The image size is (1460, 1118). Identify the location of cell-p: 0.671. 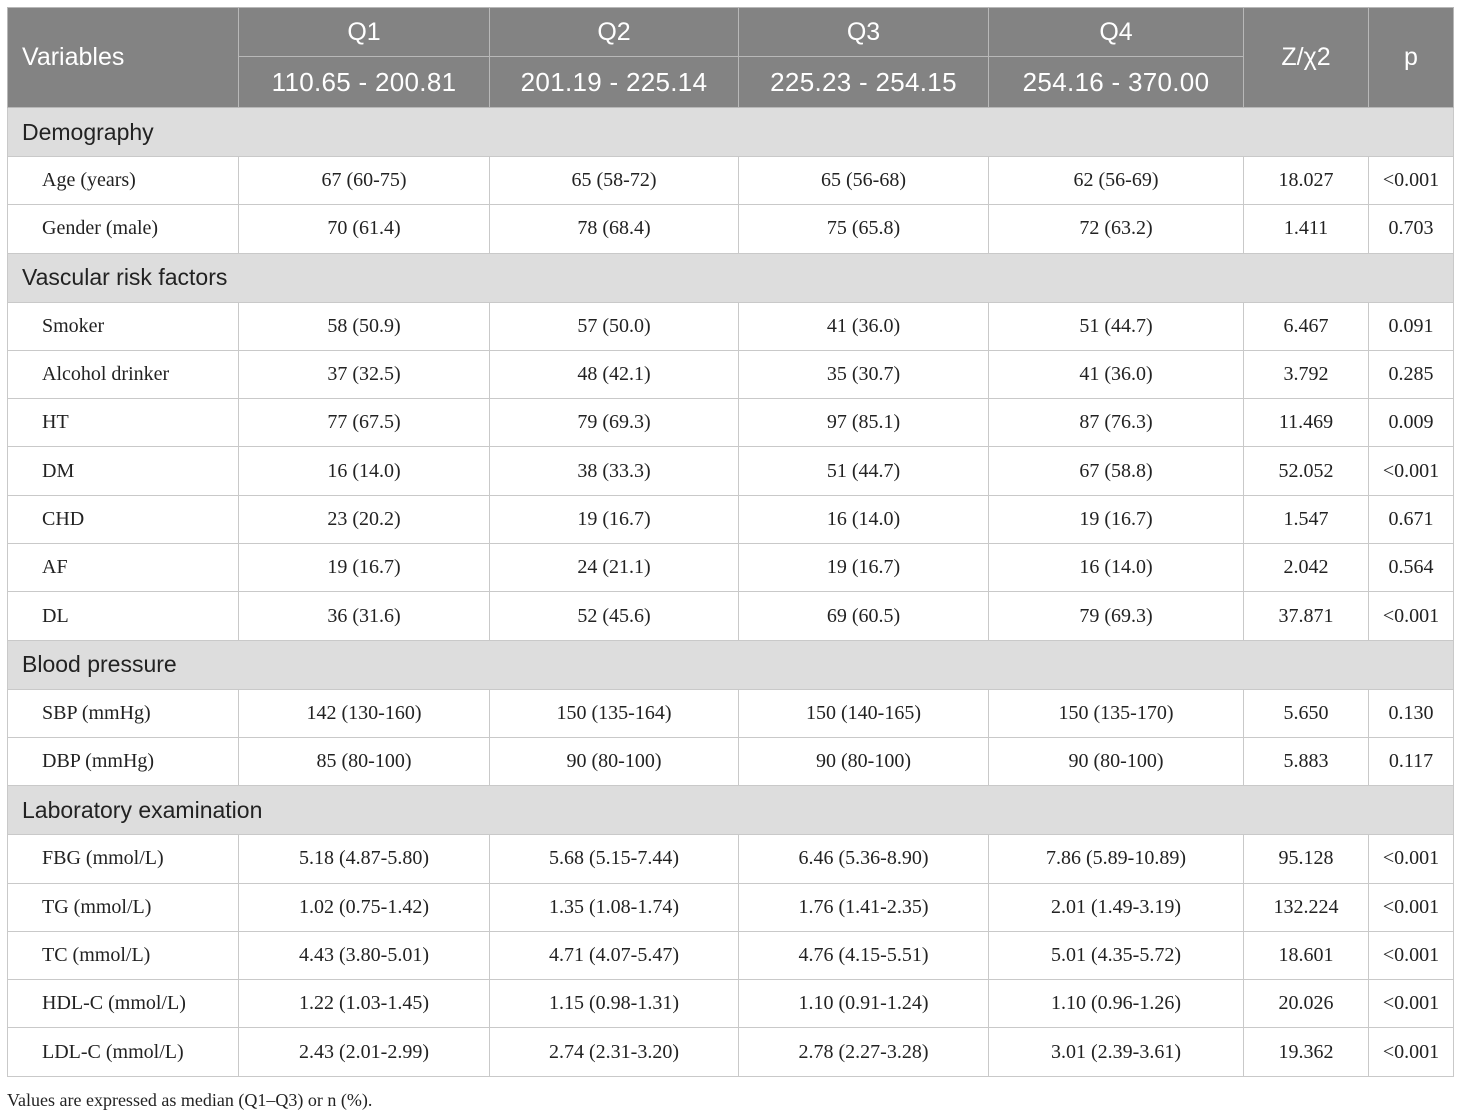
(1411, 519).